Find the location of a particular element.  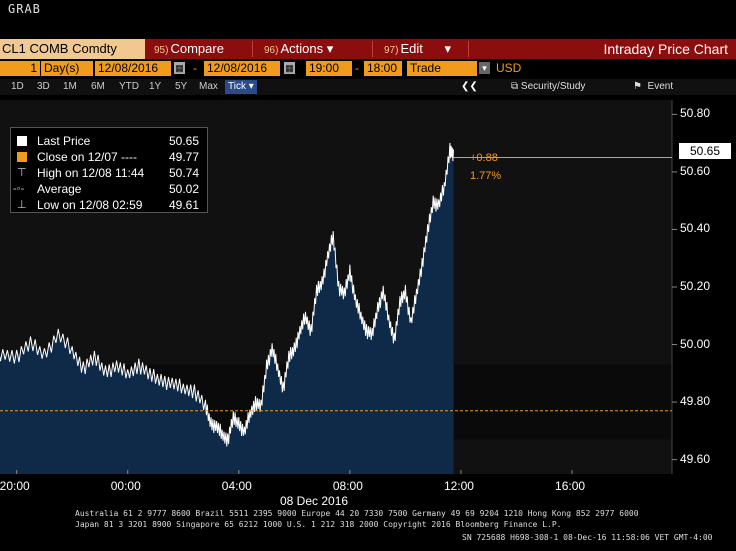

flag-icon: ⚑ is located at coordinates (637, 86).